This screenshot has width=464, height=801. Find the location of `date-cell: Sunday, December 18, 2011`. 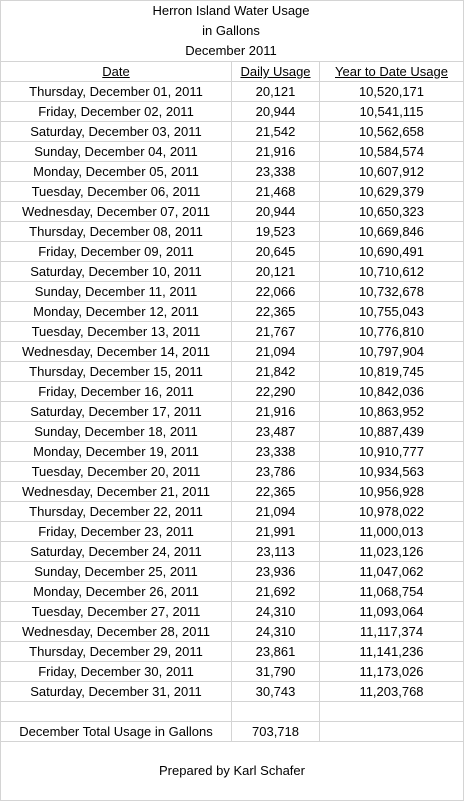

date-cell: Sunday, December 18, 2011 is located at coordinates (116, 431).